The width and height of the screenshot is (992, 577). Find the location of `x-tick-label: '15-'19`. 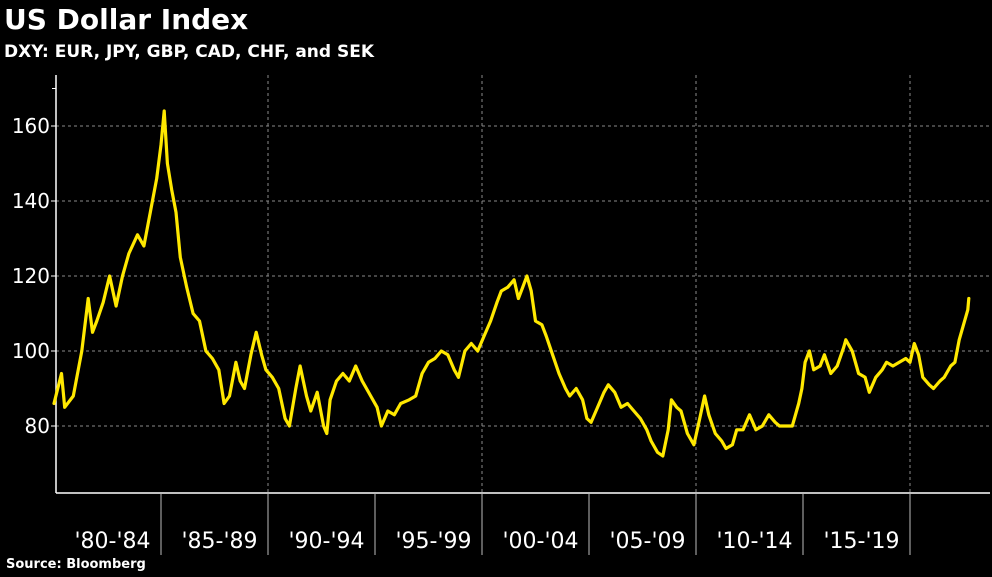

x-tick-label: '15-'19 is located at coordinates (861, 541).